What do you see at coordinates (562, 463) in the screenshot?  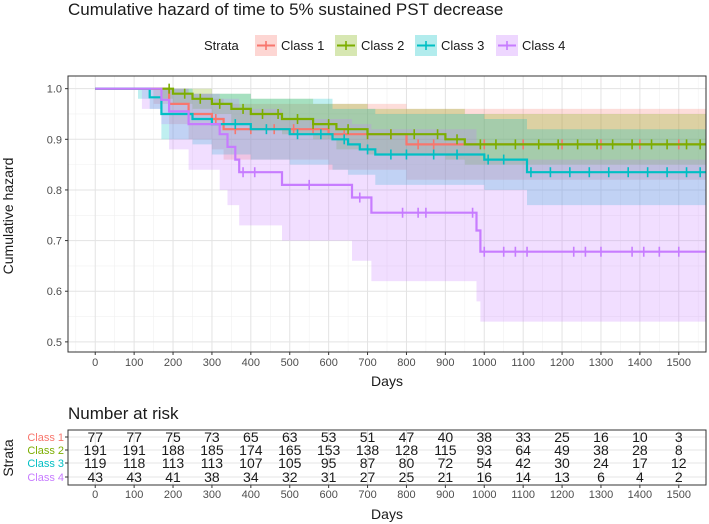 I see `risk-count: 30` at bounding box center [562, 463].